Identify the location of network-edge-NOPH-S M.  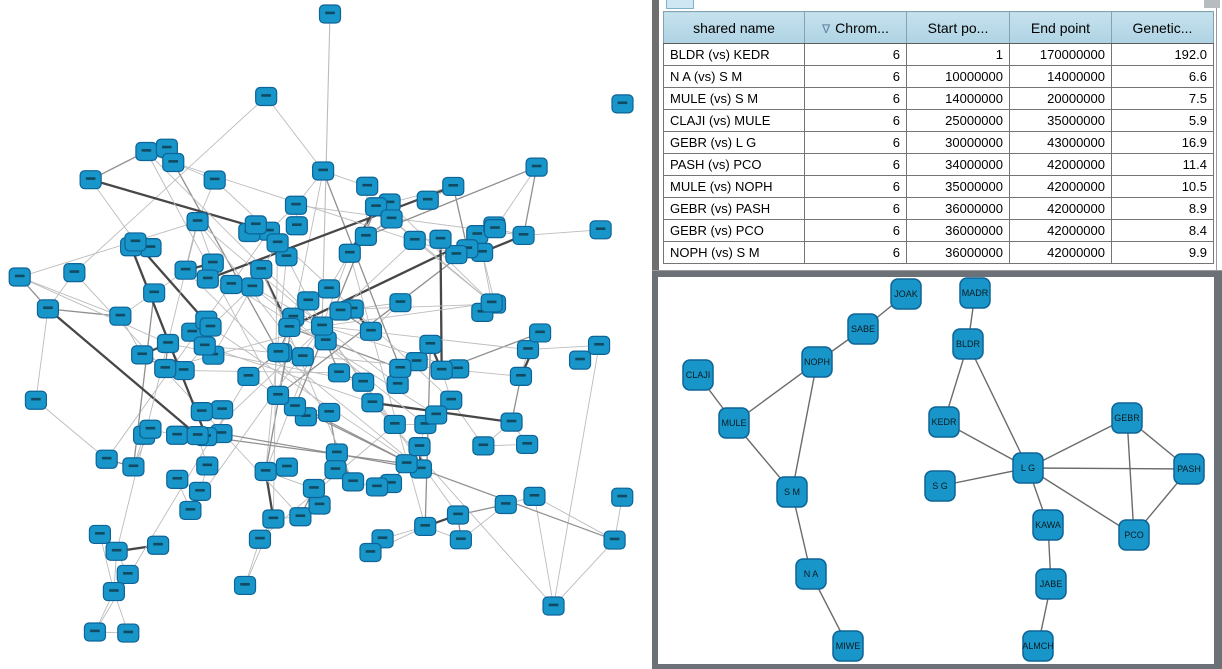
(804, 427).